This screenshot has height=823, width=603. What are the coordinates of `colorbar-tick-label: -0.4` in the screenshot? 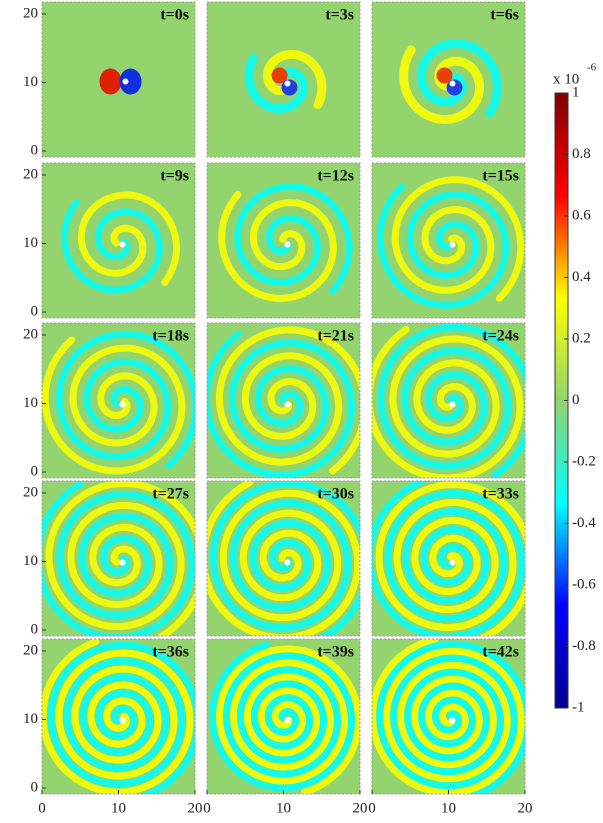 It's located at (584, 523).